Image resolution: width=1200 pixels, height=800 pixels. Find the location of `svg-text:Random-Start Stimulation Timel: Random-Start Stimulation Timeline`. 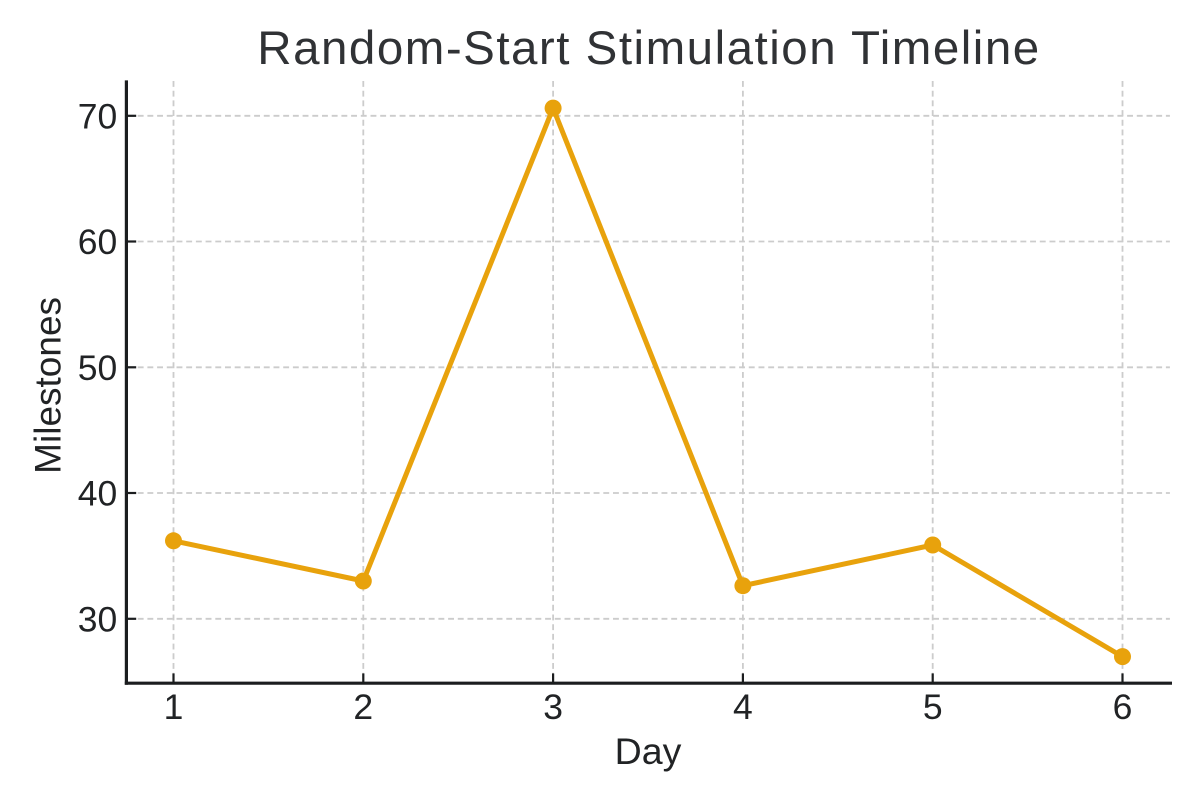

svg-text:Random-Start Stimulation Timel: Random-Start Stimulation Timeline is located at coordinates (648, 48).